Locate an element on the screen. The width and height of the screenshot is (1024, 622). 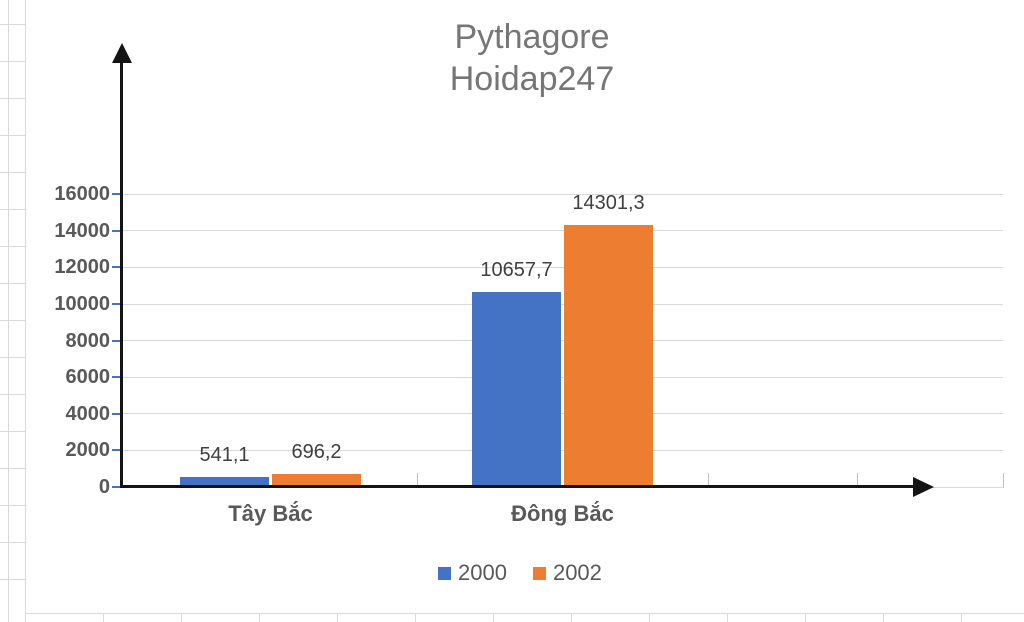
gridline-y-2000 is located at coordinates (562, 450).